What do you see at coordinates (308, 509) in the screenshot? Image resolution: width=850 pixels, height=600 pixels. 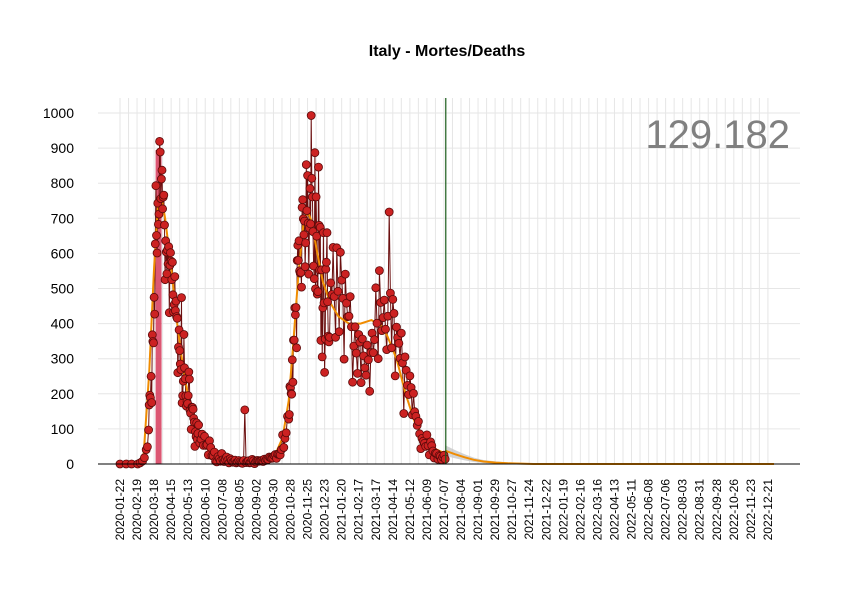 I see `x-tick-label: 2020-11-25` at bounding box center [308, 509].